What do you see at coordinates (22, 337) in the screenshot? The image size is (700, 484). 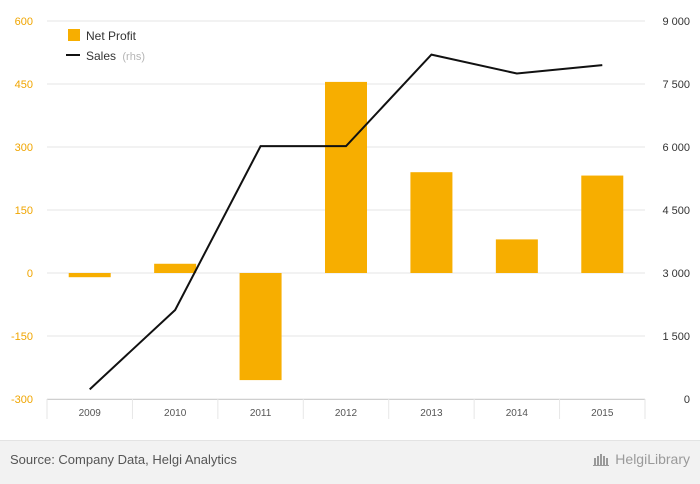 I see `y-left-tick-label: -150` at bounding box center [22, 337].